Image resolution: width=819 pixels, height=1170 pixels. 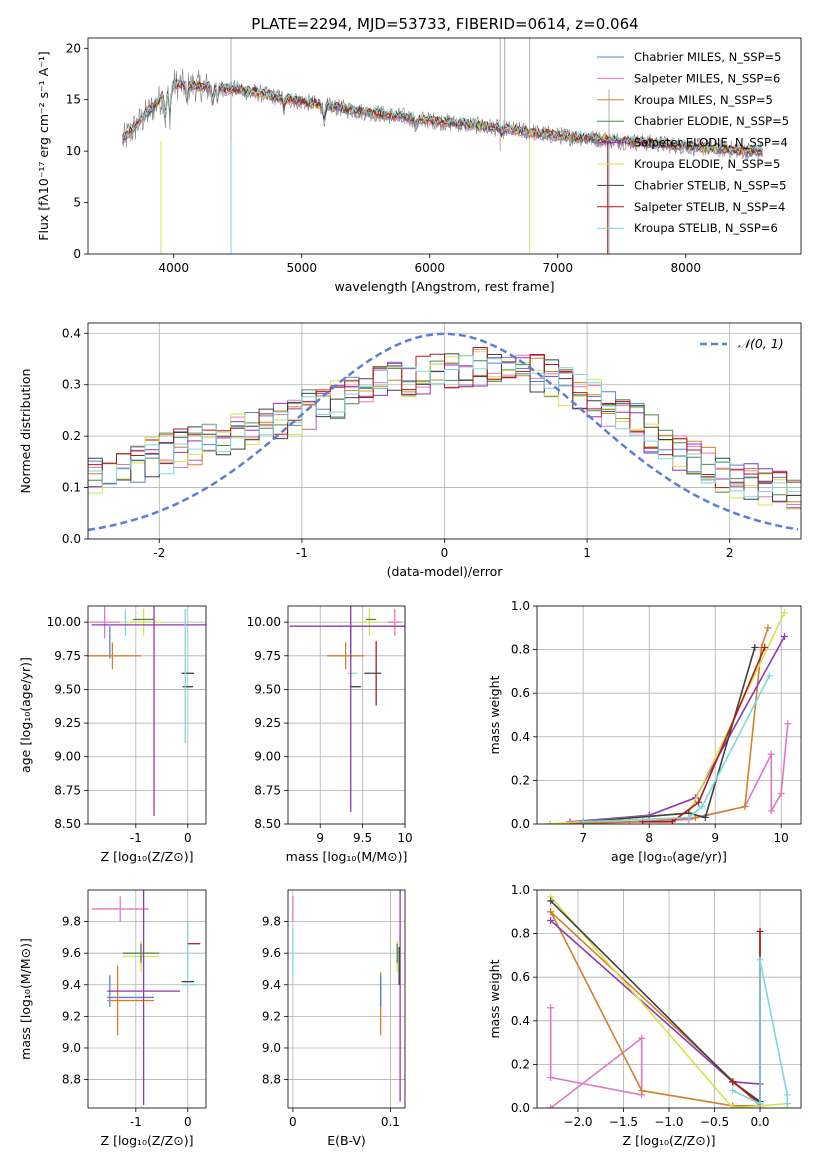 I want to click on legend-entry: Chabrier MILES, N_SSP=5, so click(x=707, y=57).